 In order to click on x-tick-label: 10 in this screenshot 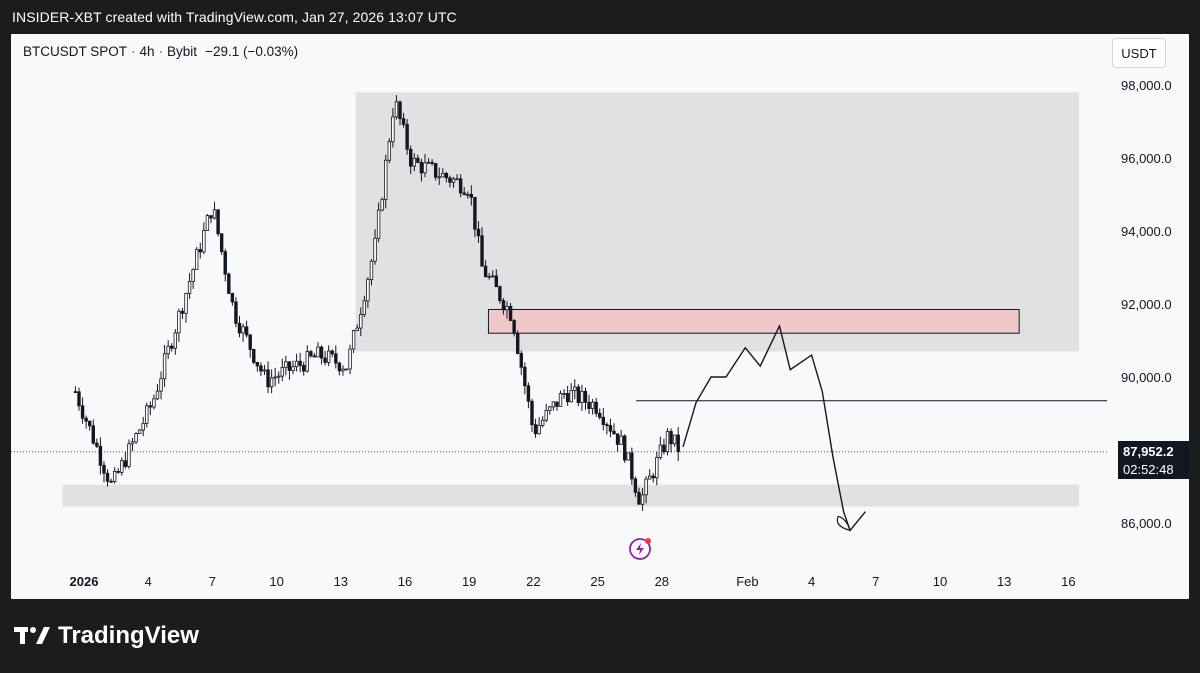, I will do `click(276, 581)`.